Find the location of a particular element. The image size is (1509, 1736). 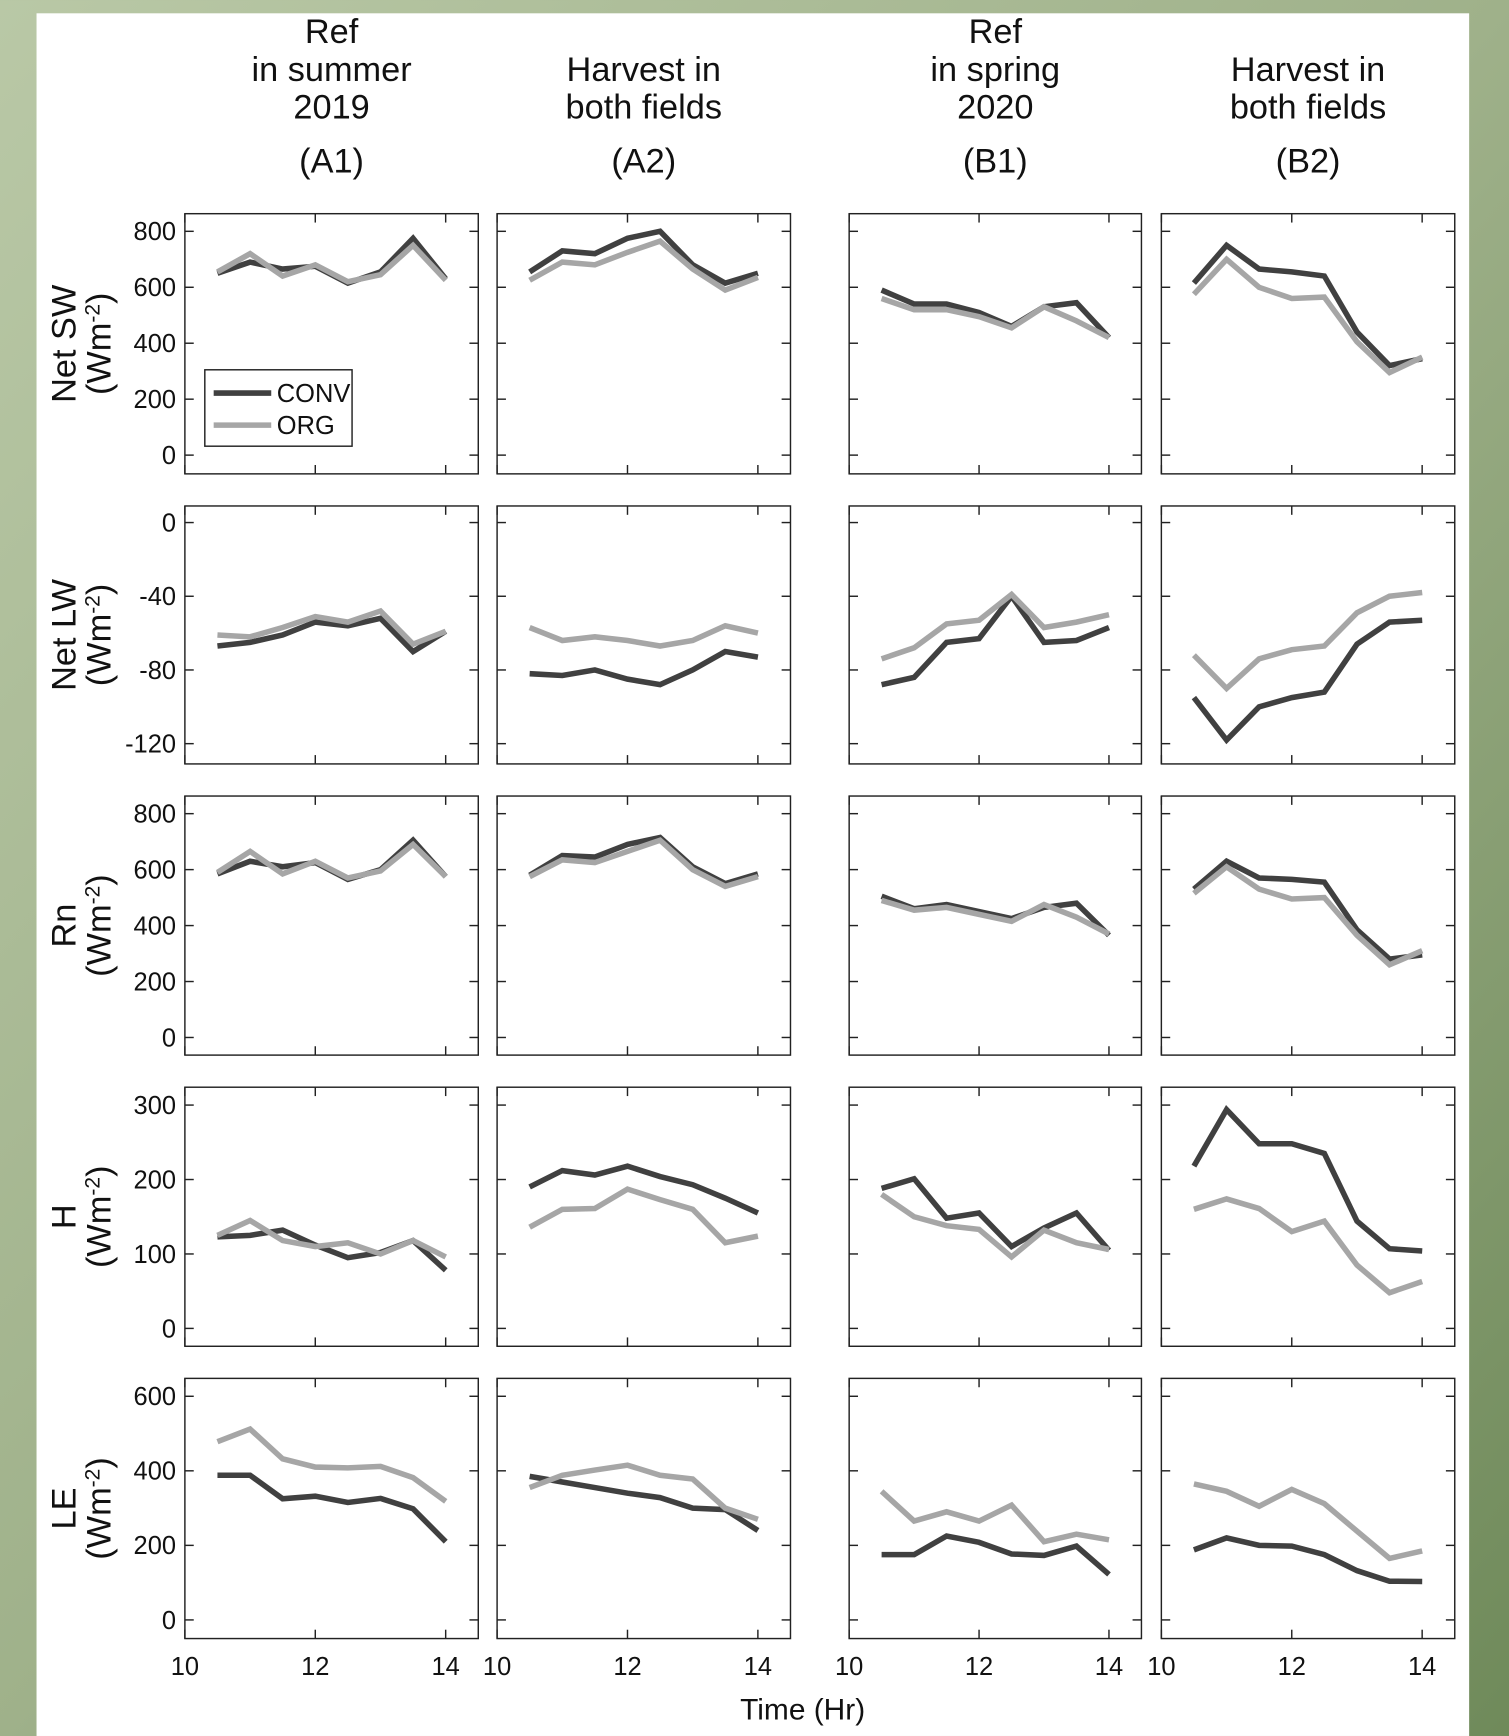

column-title: Harvest in is located at coordinates (644, 70).